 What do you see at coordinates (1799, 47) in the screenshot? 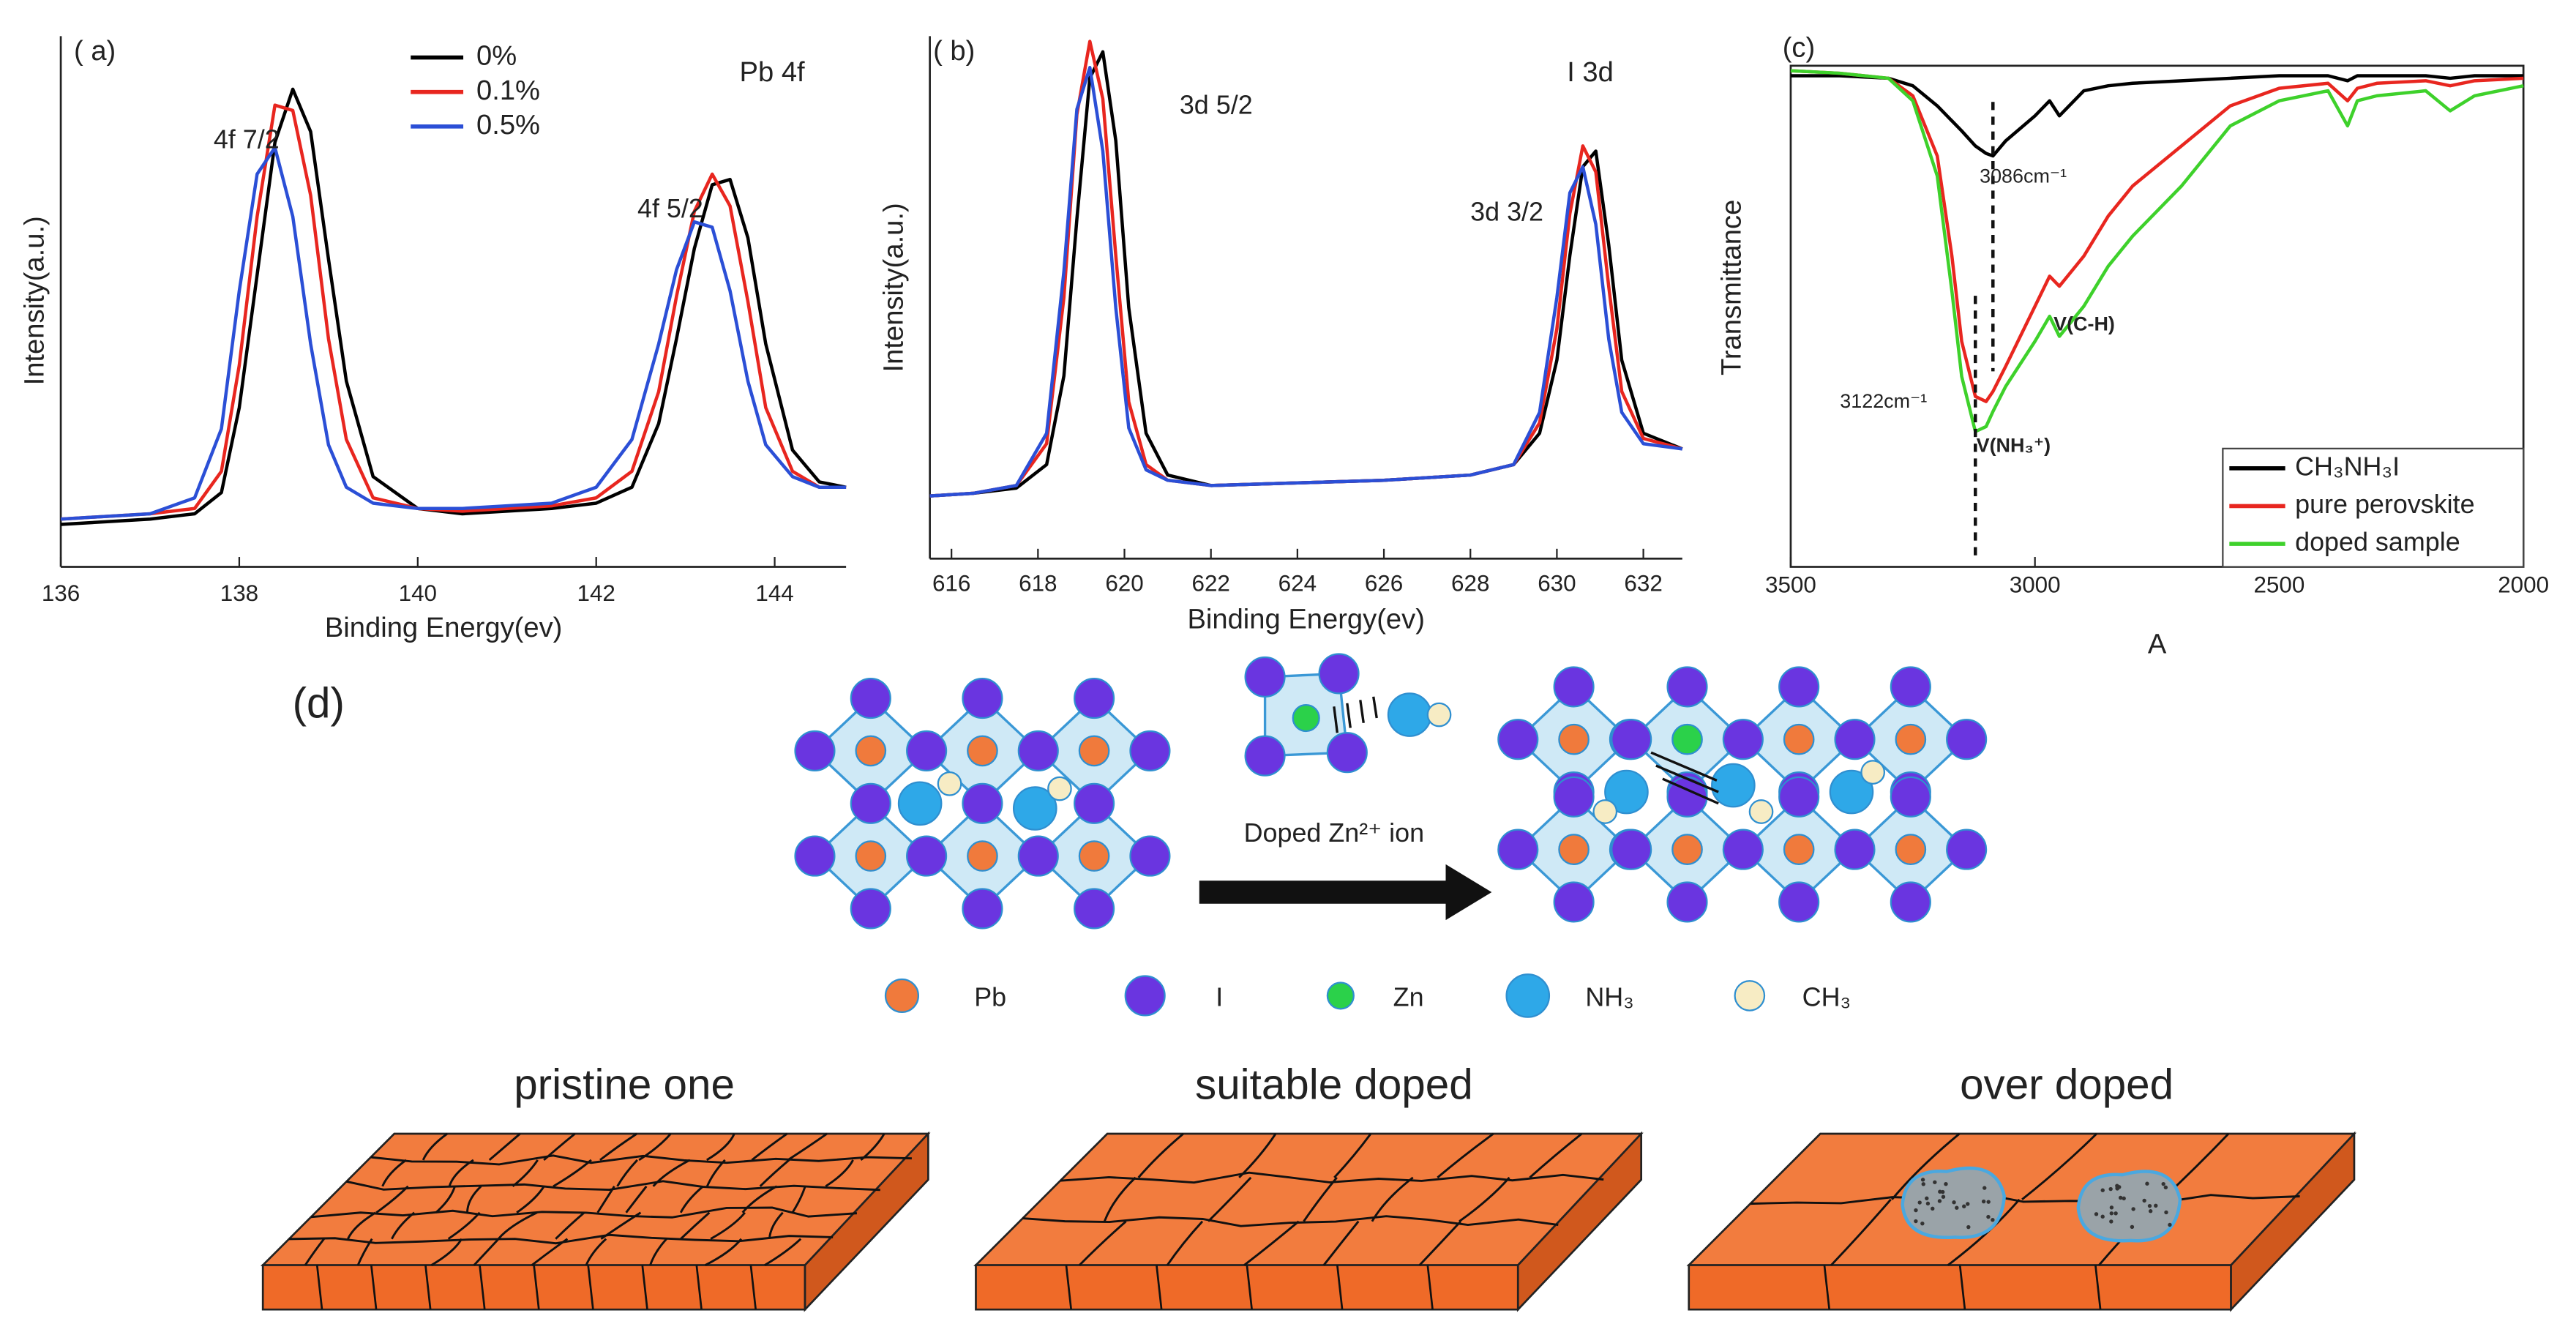
I see `panel-label: (c)` at bounding box center [1799, 47].